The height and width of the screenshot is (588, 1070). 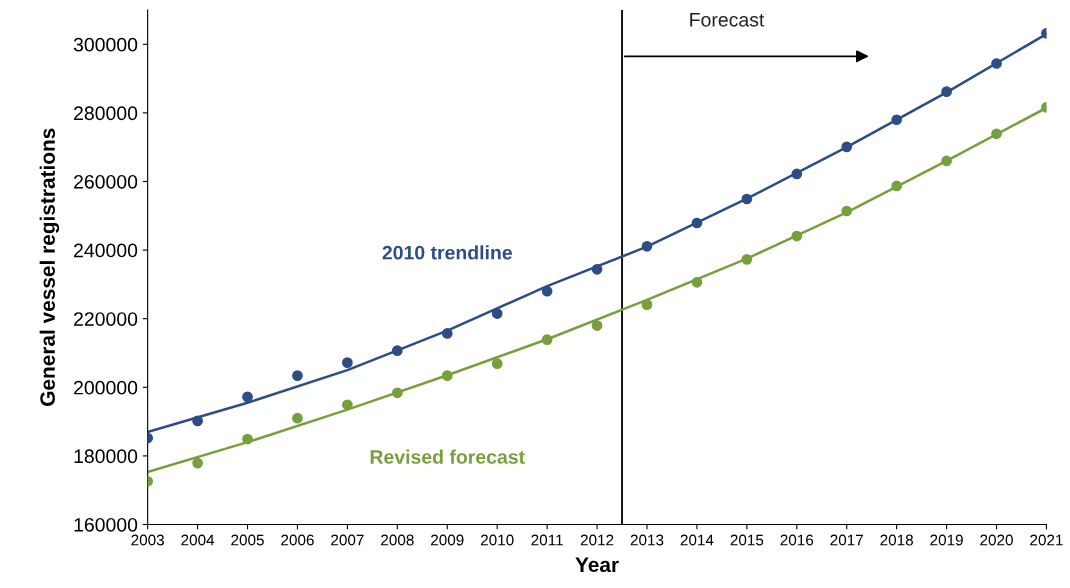 What do you see at coordinates (198, 540) in the screenshot?
I see `x-tick-label: 2004` at bounding box center [198, 540].